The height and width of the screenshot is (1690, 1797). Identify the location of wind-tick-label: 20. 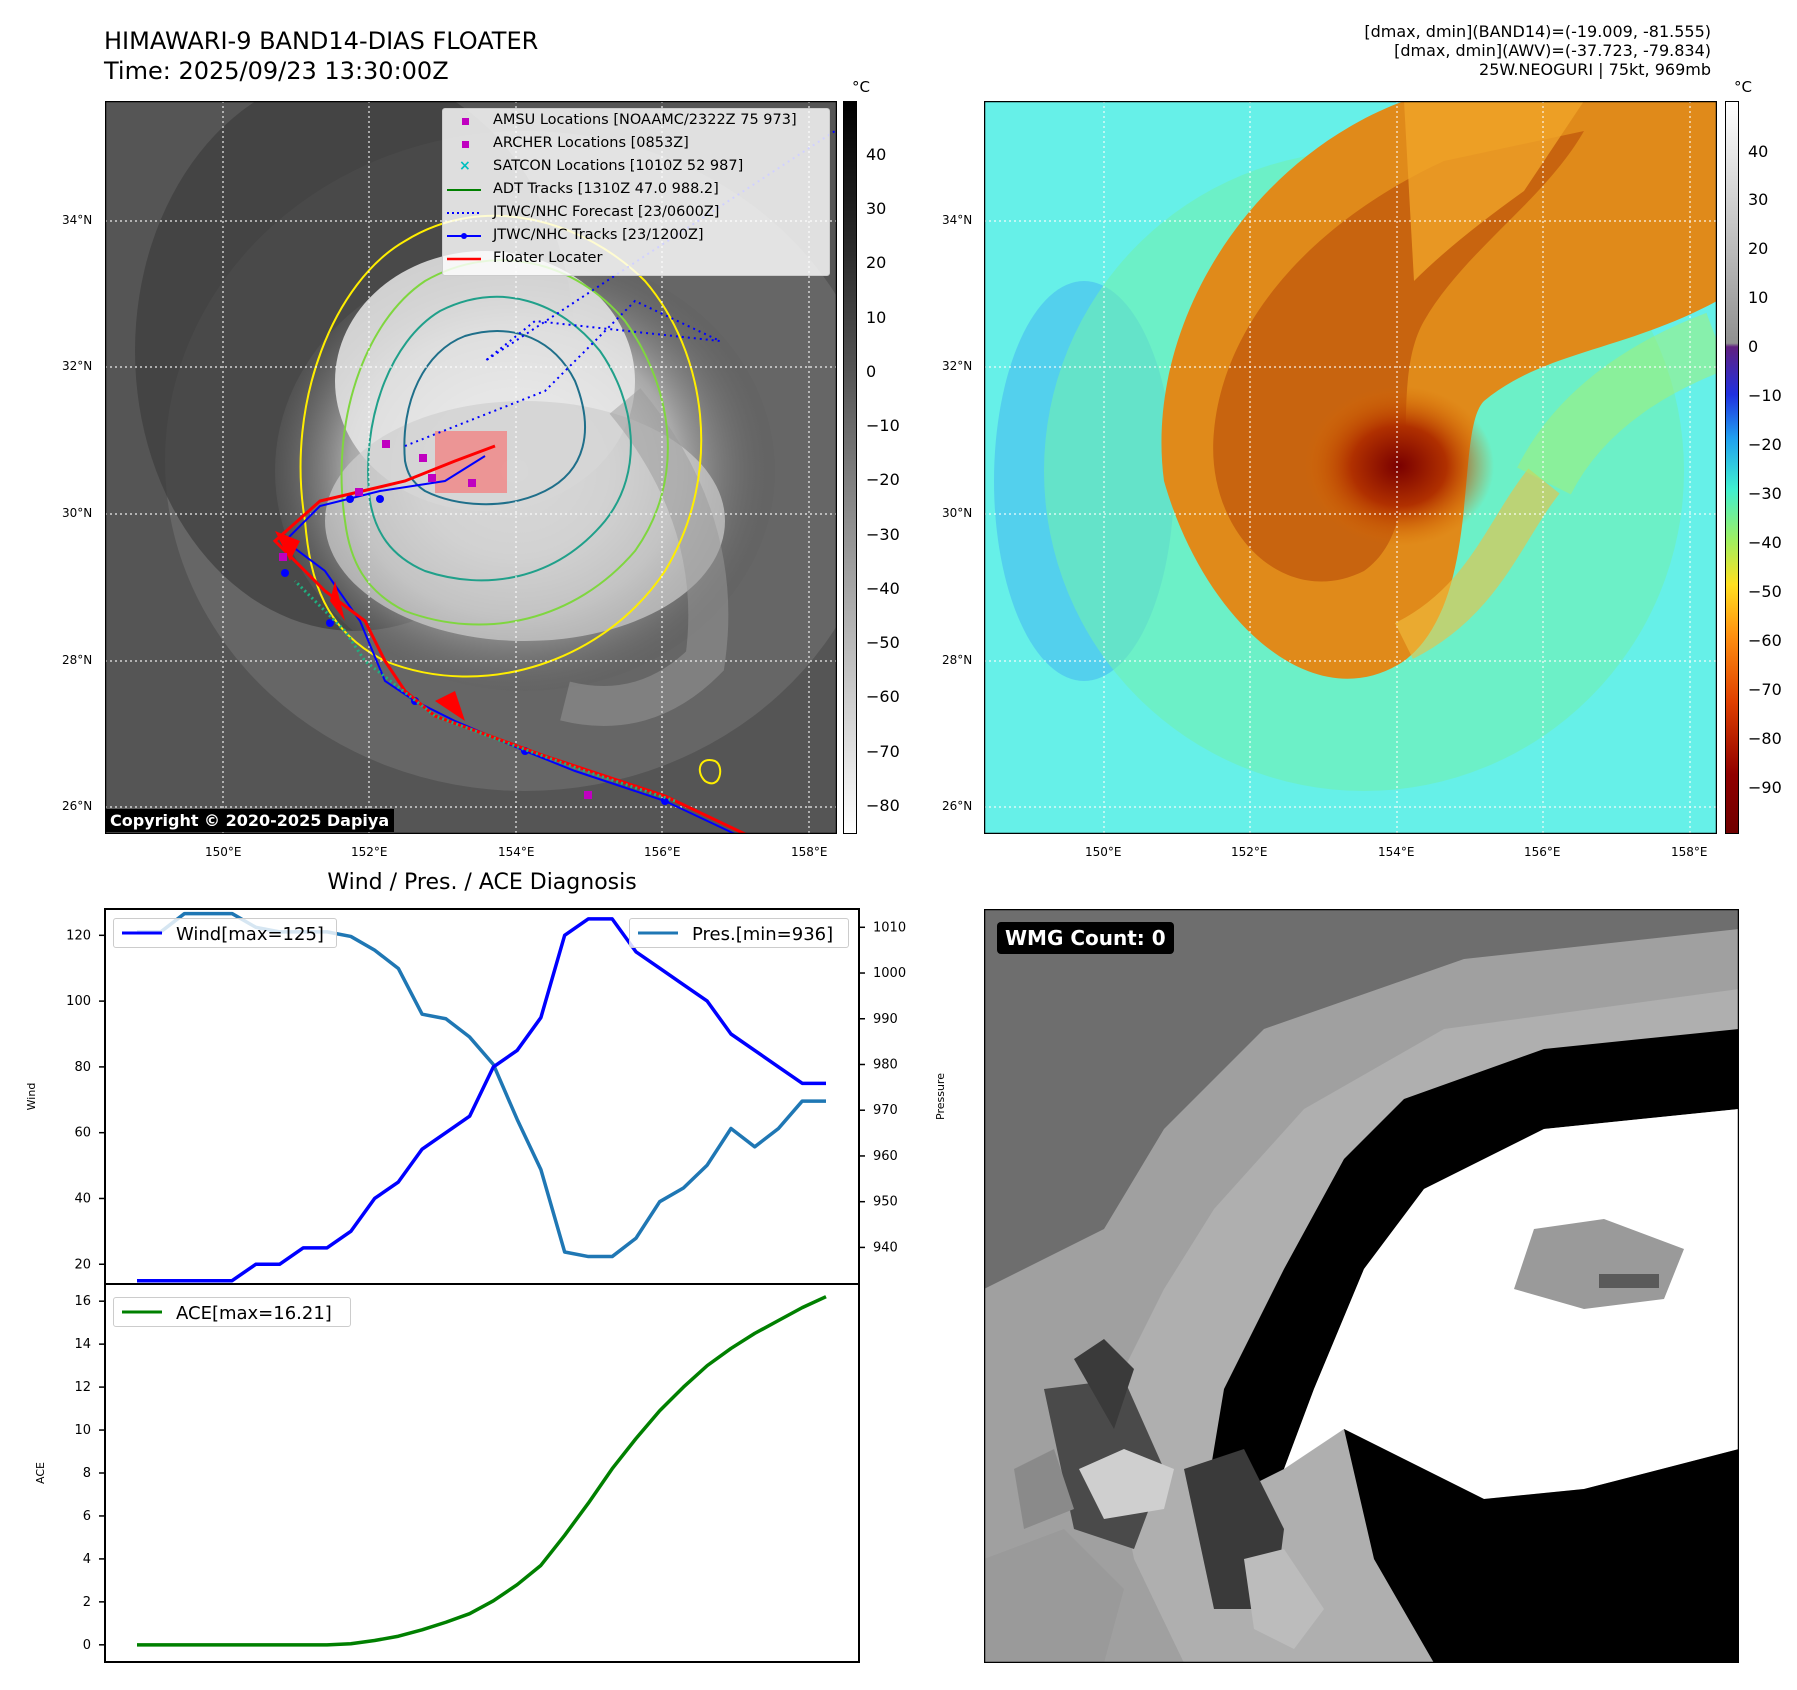
(82, 1264).